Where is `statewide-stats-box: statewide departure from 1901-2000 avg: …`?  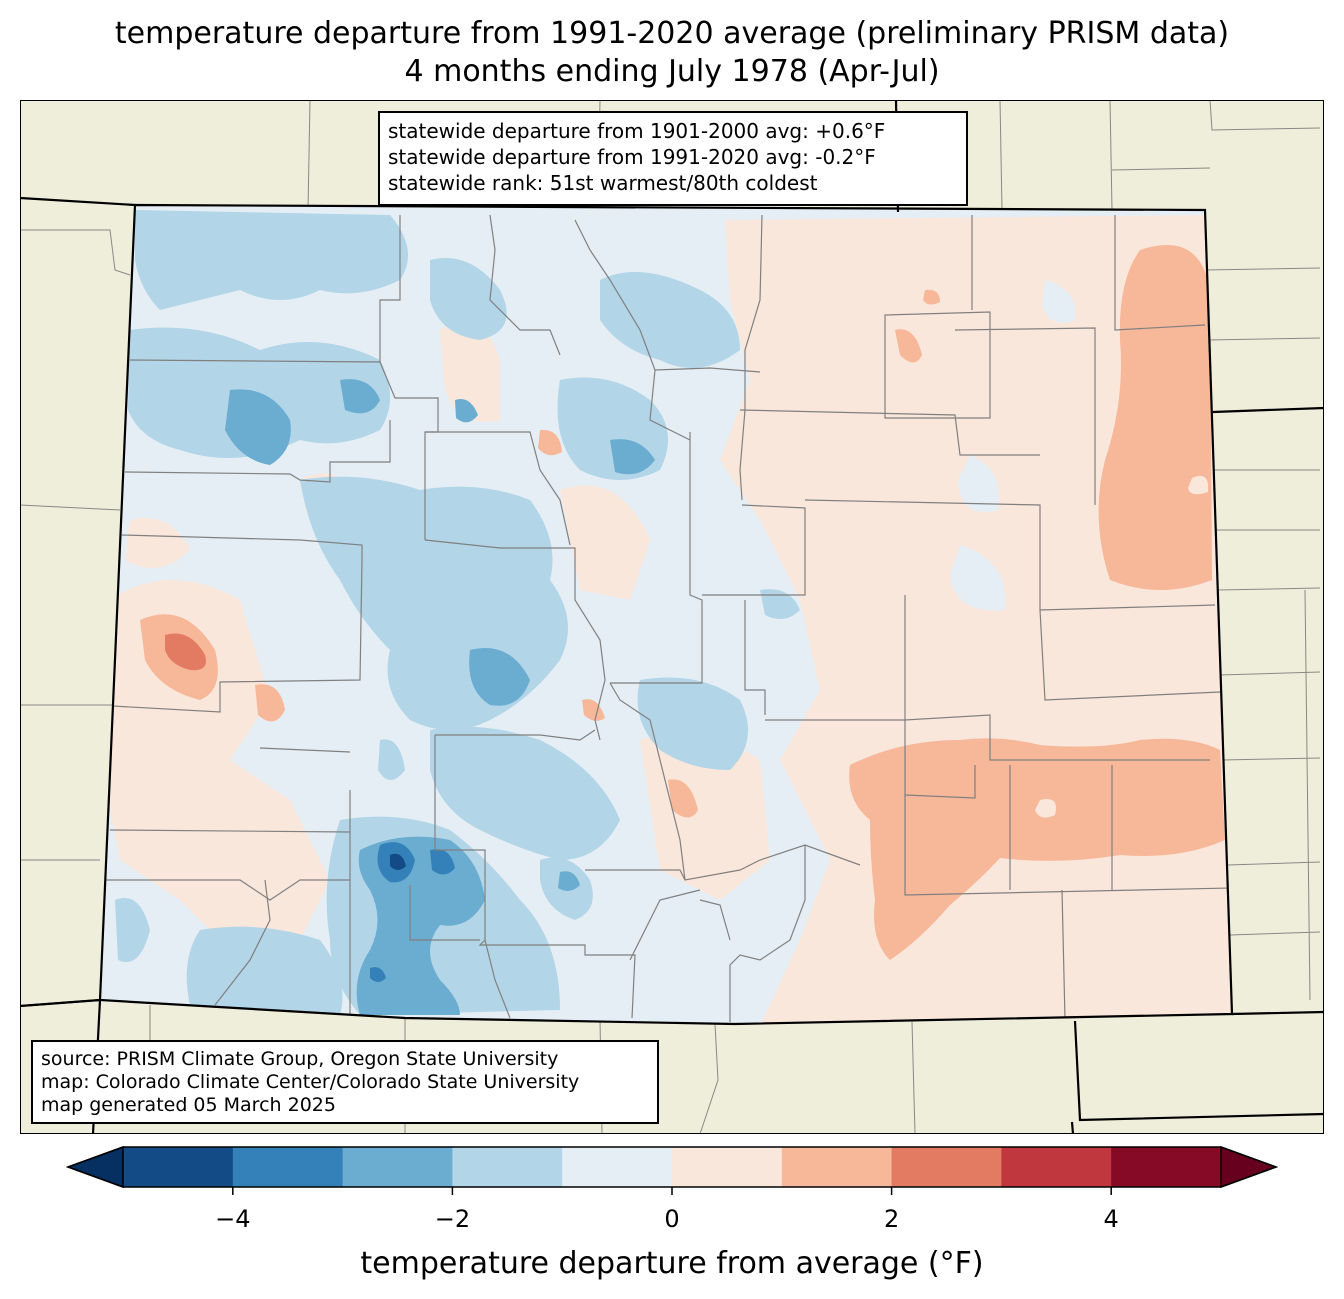 statewide-stats-box: statewide departure from 1901-2000 avg: … is located at coordinates (673, 158).